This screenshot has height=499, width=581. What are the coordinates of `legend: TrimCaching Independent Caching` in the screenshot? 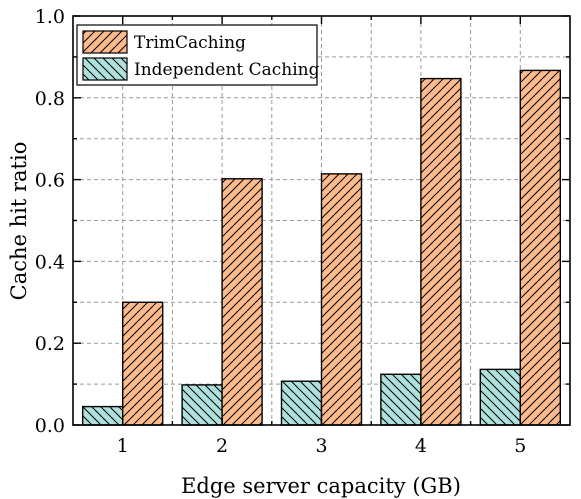 It's located at (198, 55).